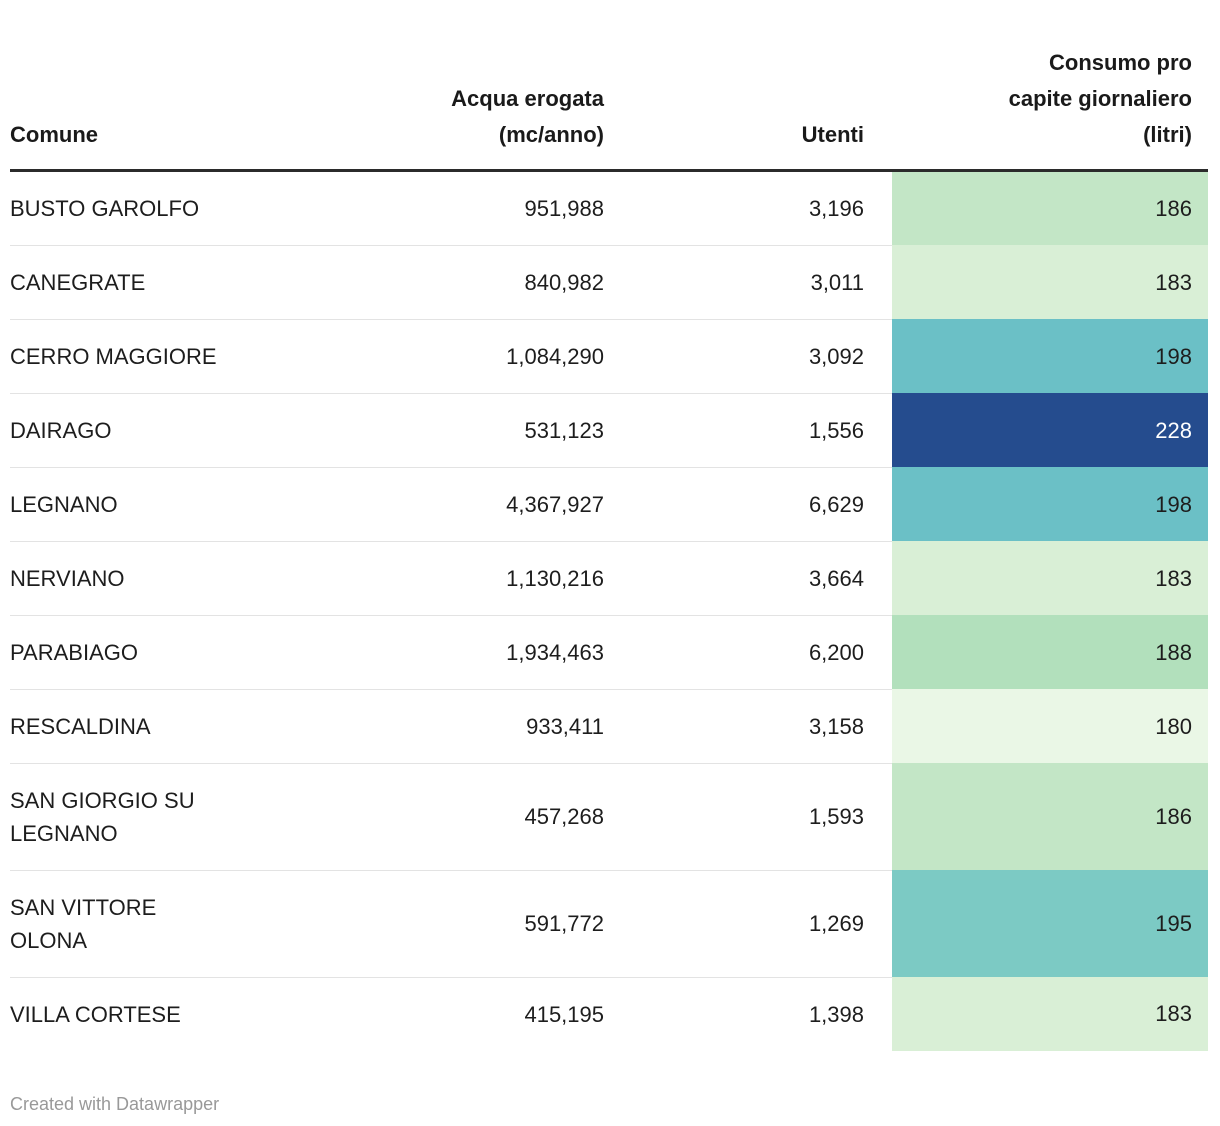 The image size is (1220, 1126). I want to click on cell-comune: DAIRAGO, so click(156, 429).